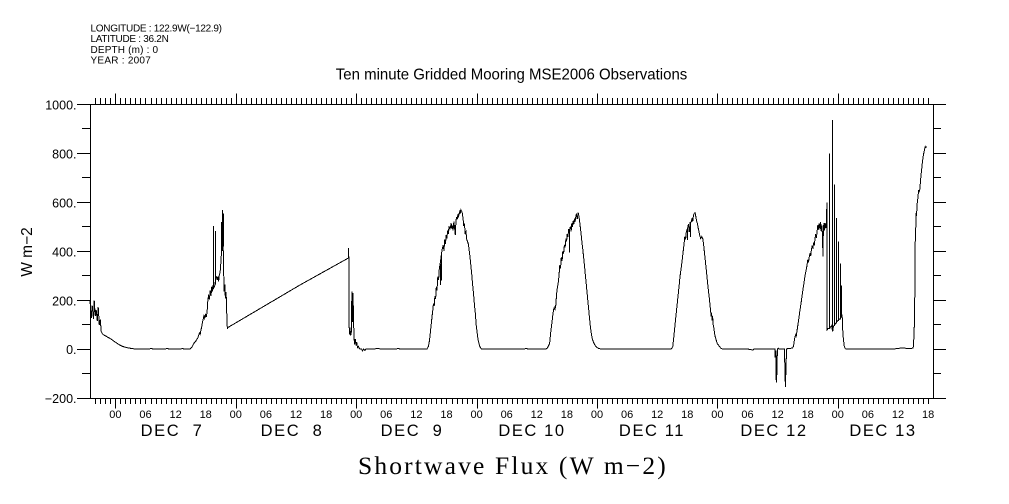 Image resolution: width=1009 pixels, height=504 pixels. What do you see at coordinates (172, 431) in the screenshot?
I see `svg-text: DEC 7` at bounding box center [172, 431].